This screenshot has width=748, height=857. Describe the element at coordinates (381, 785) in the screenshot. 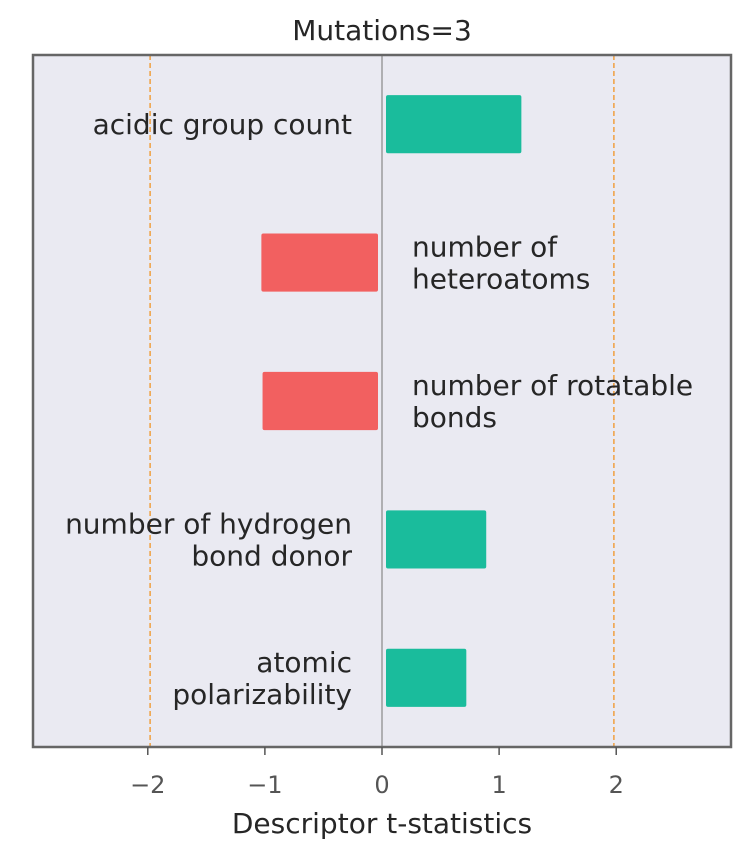

I see `x-tick-label-2: 0` at that location.